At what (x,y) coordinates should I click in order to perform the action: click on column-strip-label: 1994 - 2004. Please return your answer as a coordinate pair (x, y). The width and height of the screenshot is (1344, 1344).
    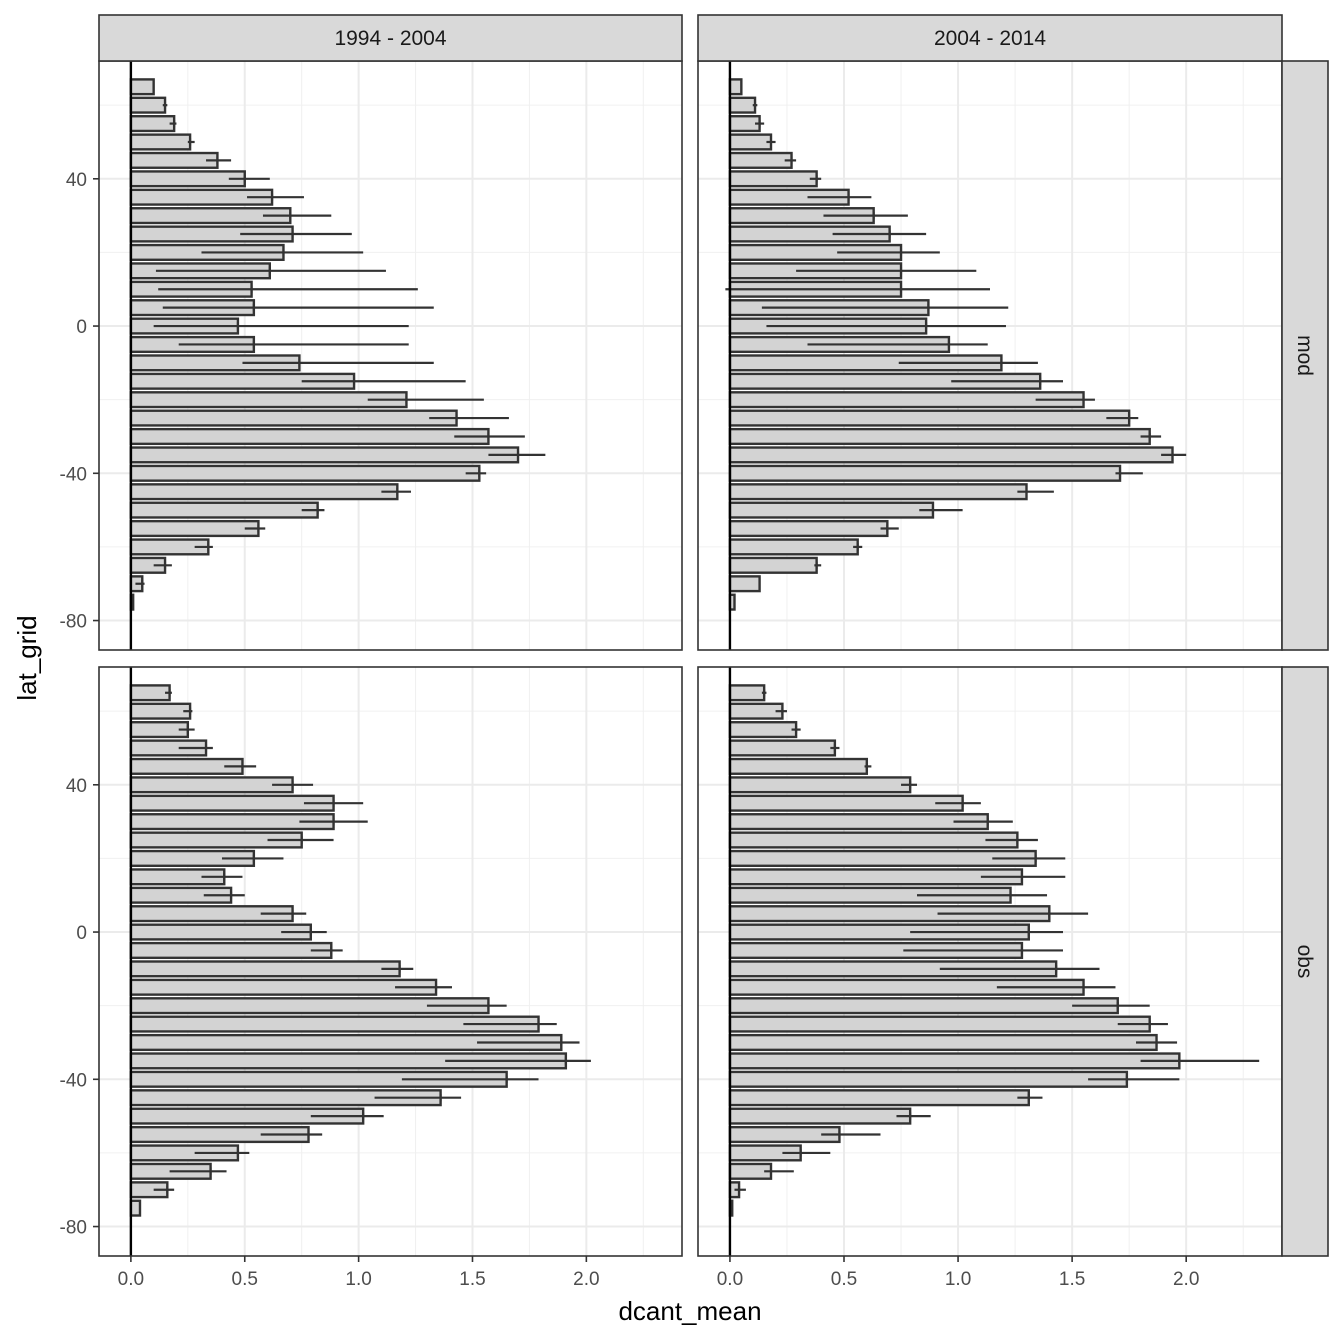
    Looking at the image, I should click on (390, 38).